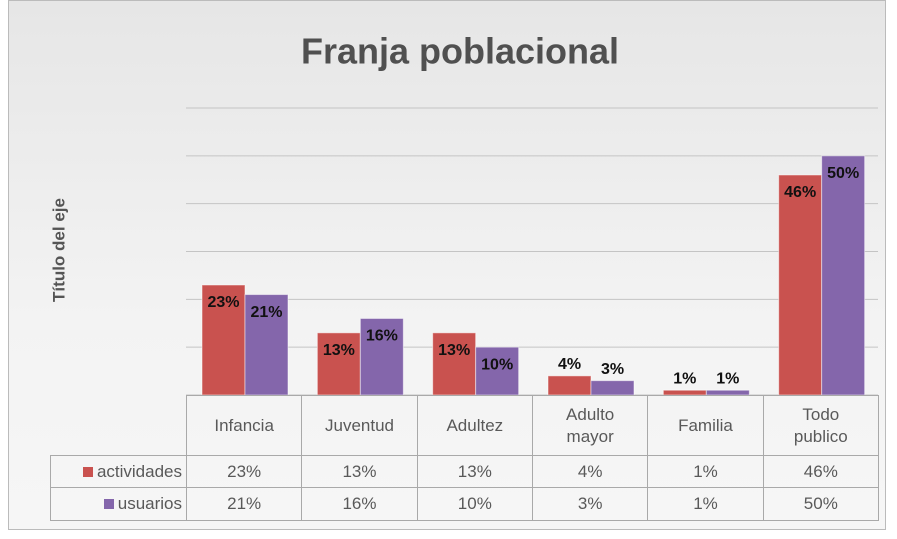 The height and width of the screenshot is (539, 897). I want to click on table-value: 23%, so click(244, 471).